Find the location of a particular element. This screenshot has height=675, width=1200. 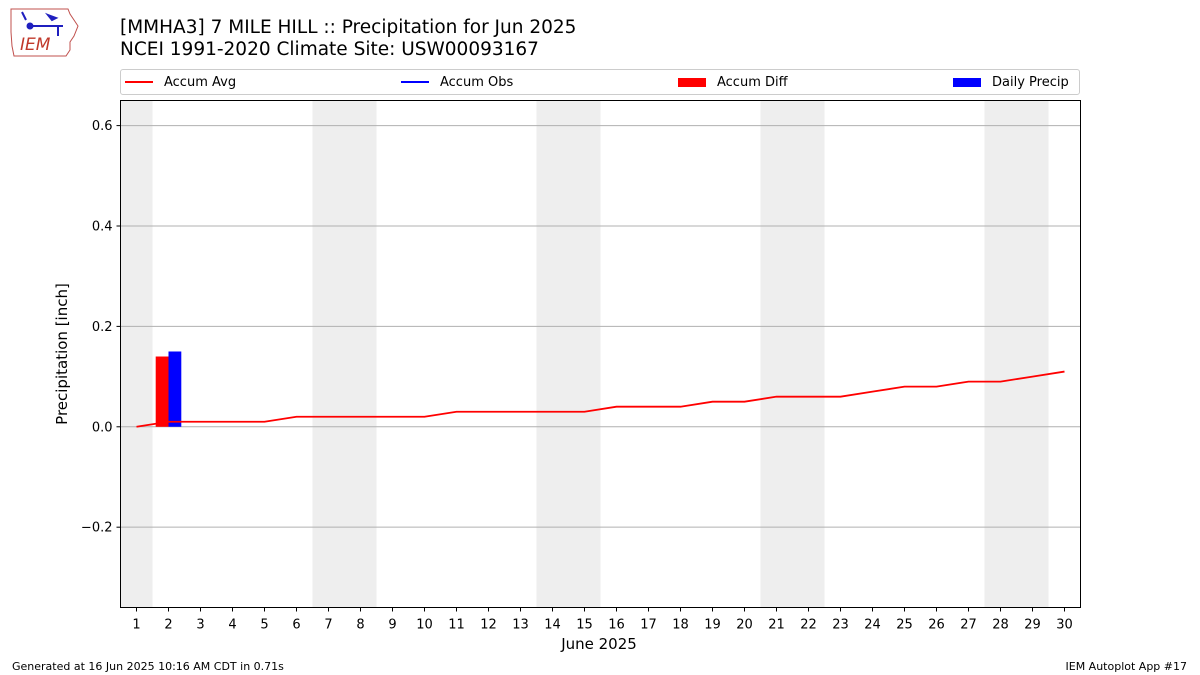

x-tick-label: 7 is located at coordinates (328, 625).